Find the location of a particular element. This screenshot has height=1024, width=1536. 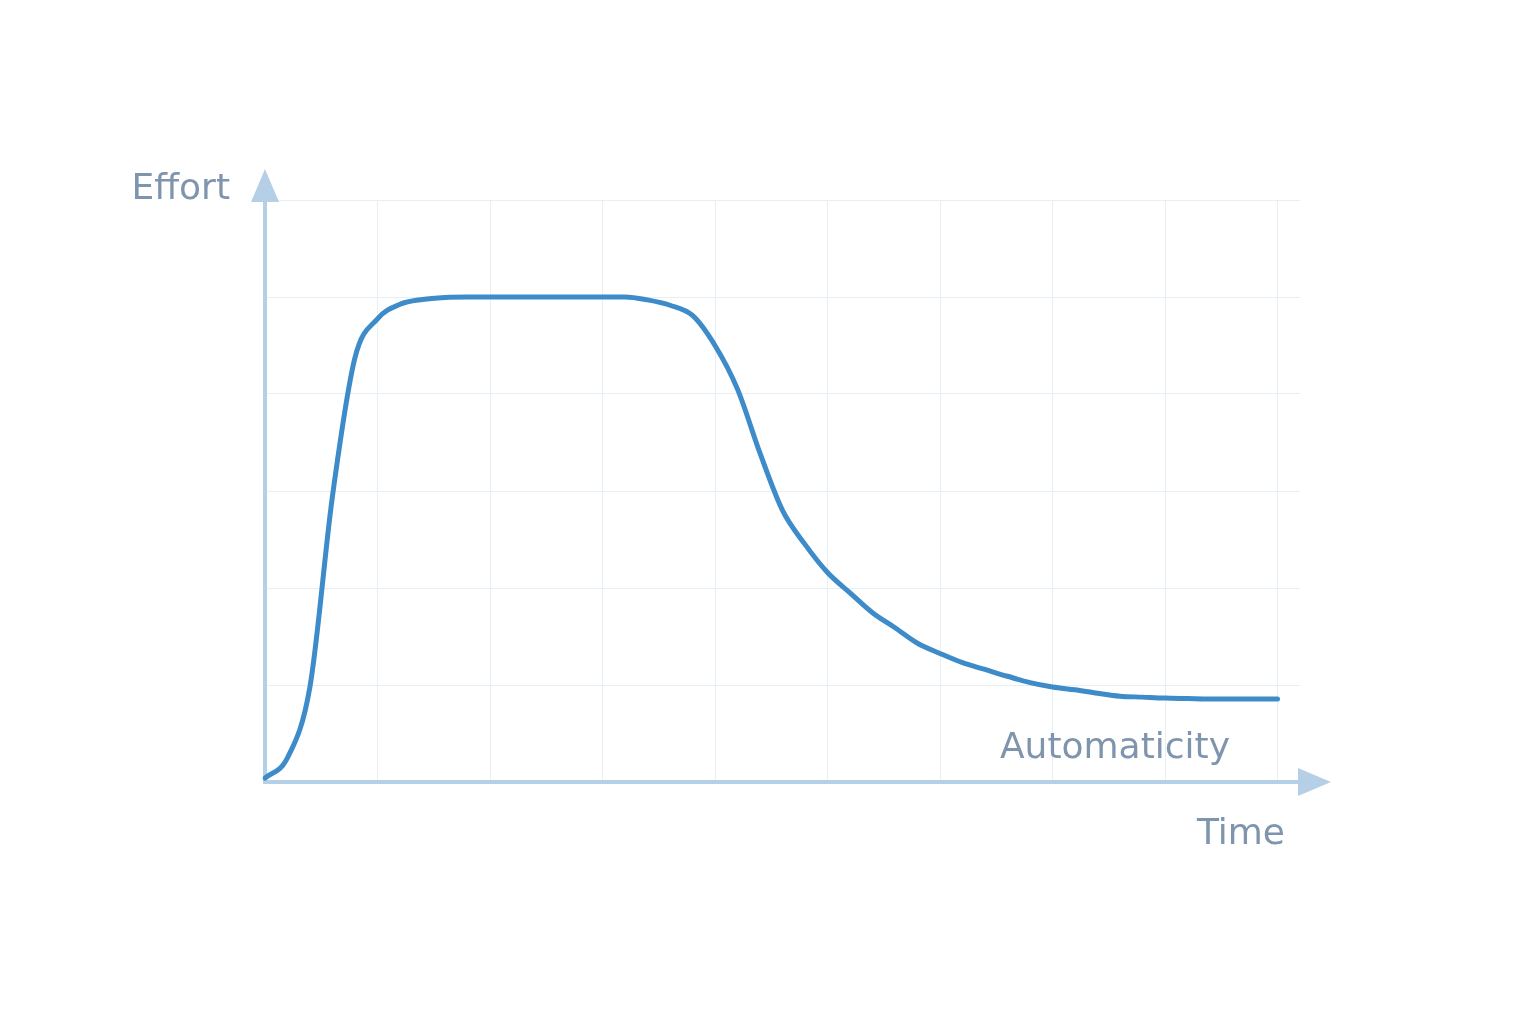

y-axis-title: Effort is located at coordinates (180, 187).